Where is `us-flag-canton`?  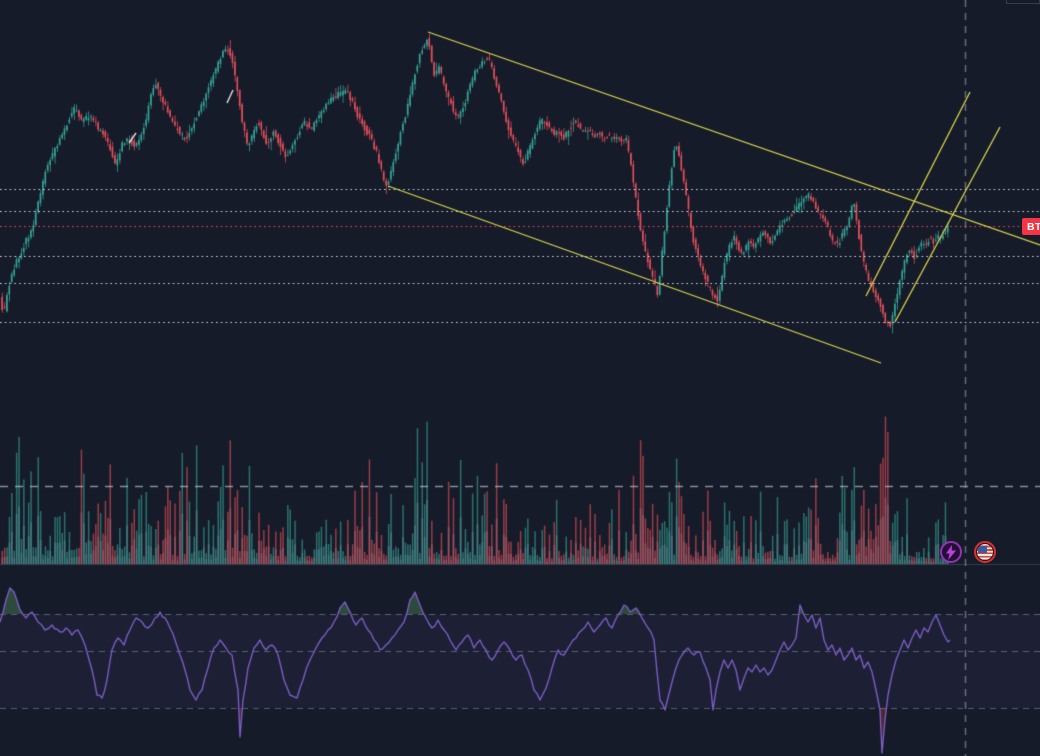 us-flag-canton is located at coordinates (982, 549).